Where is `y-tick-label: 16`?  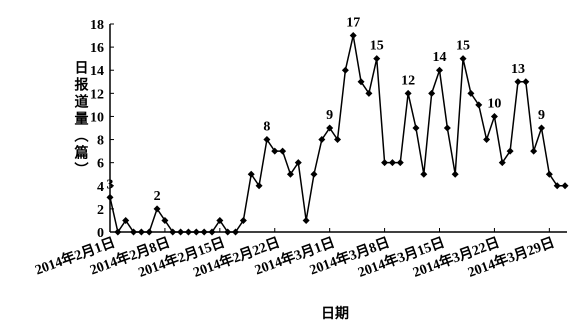 y-tick-label: 16 is located at coordinates (97, 48).